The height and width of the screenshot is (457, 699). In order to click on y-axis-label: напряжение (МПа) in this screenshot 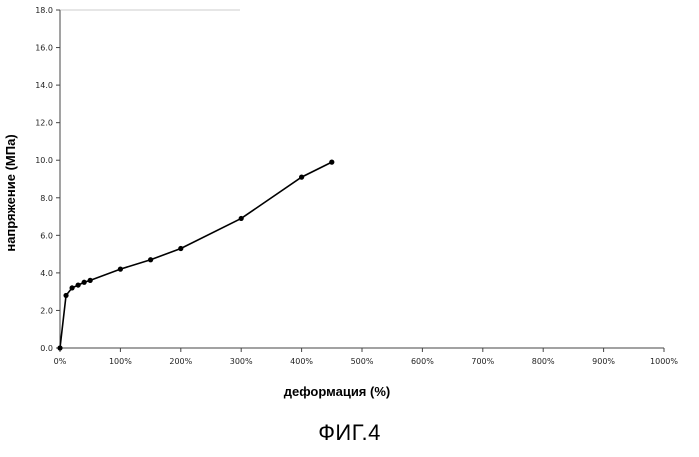, I will do `click(10, 192)`.